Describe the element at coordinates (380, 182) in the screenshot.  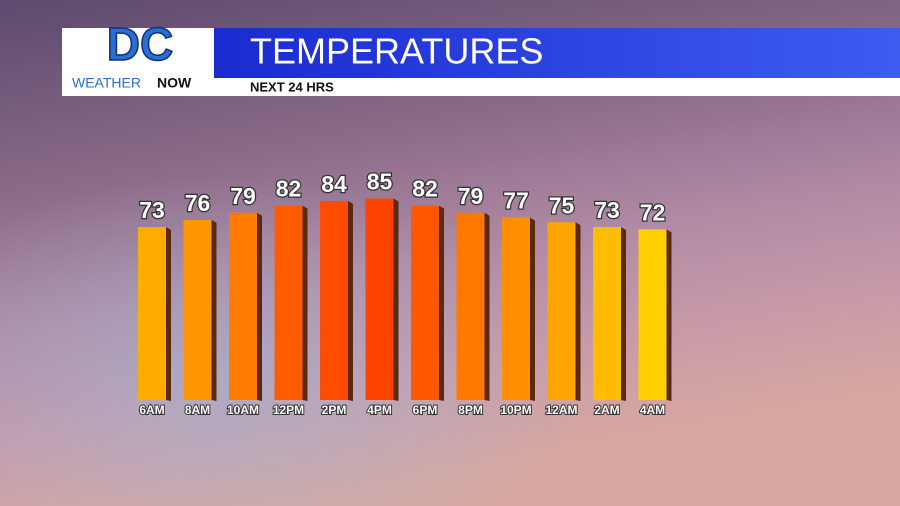
I see `value-label: 85` at that location.